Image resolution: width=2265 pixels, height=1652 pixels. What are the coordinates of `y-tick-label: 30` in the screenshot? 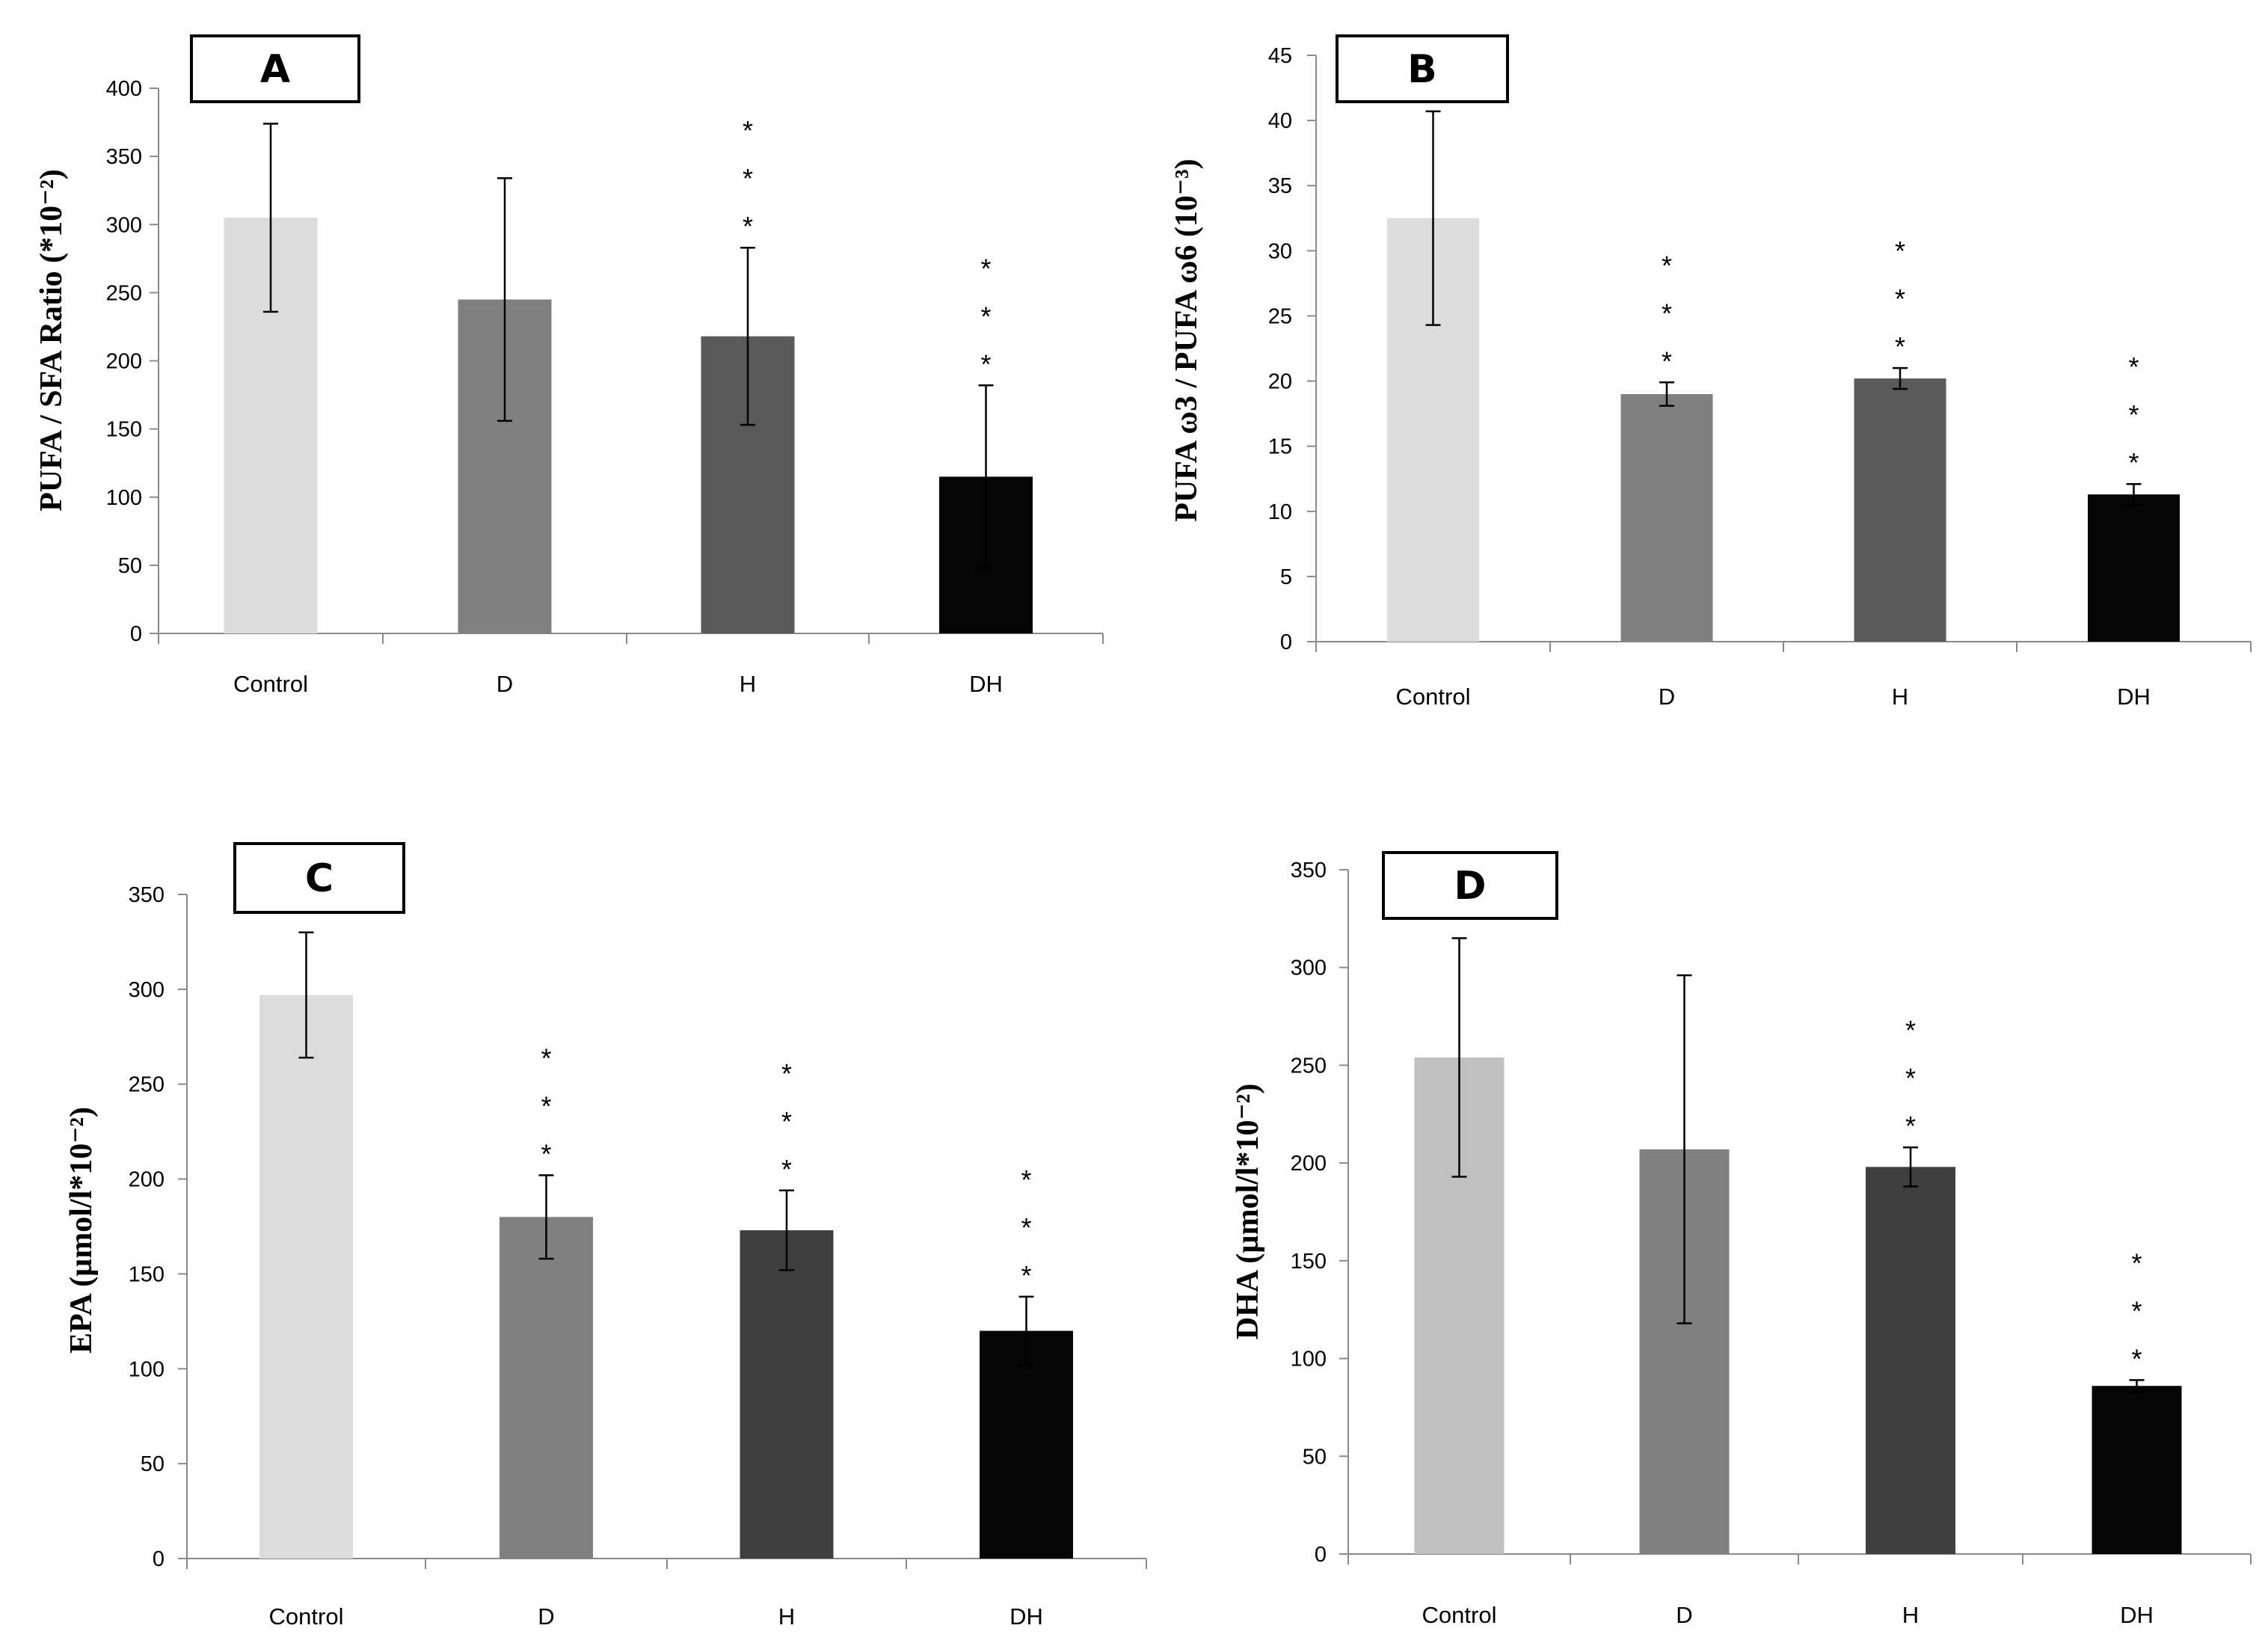 It's located at (1280, 251).